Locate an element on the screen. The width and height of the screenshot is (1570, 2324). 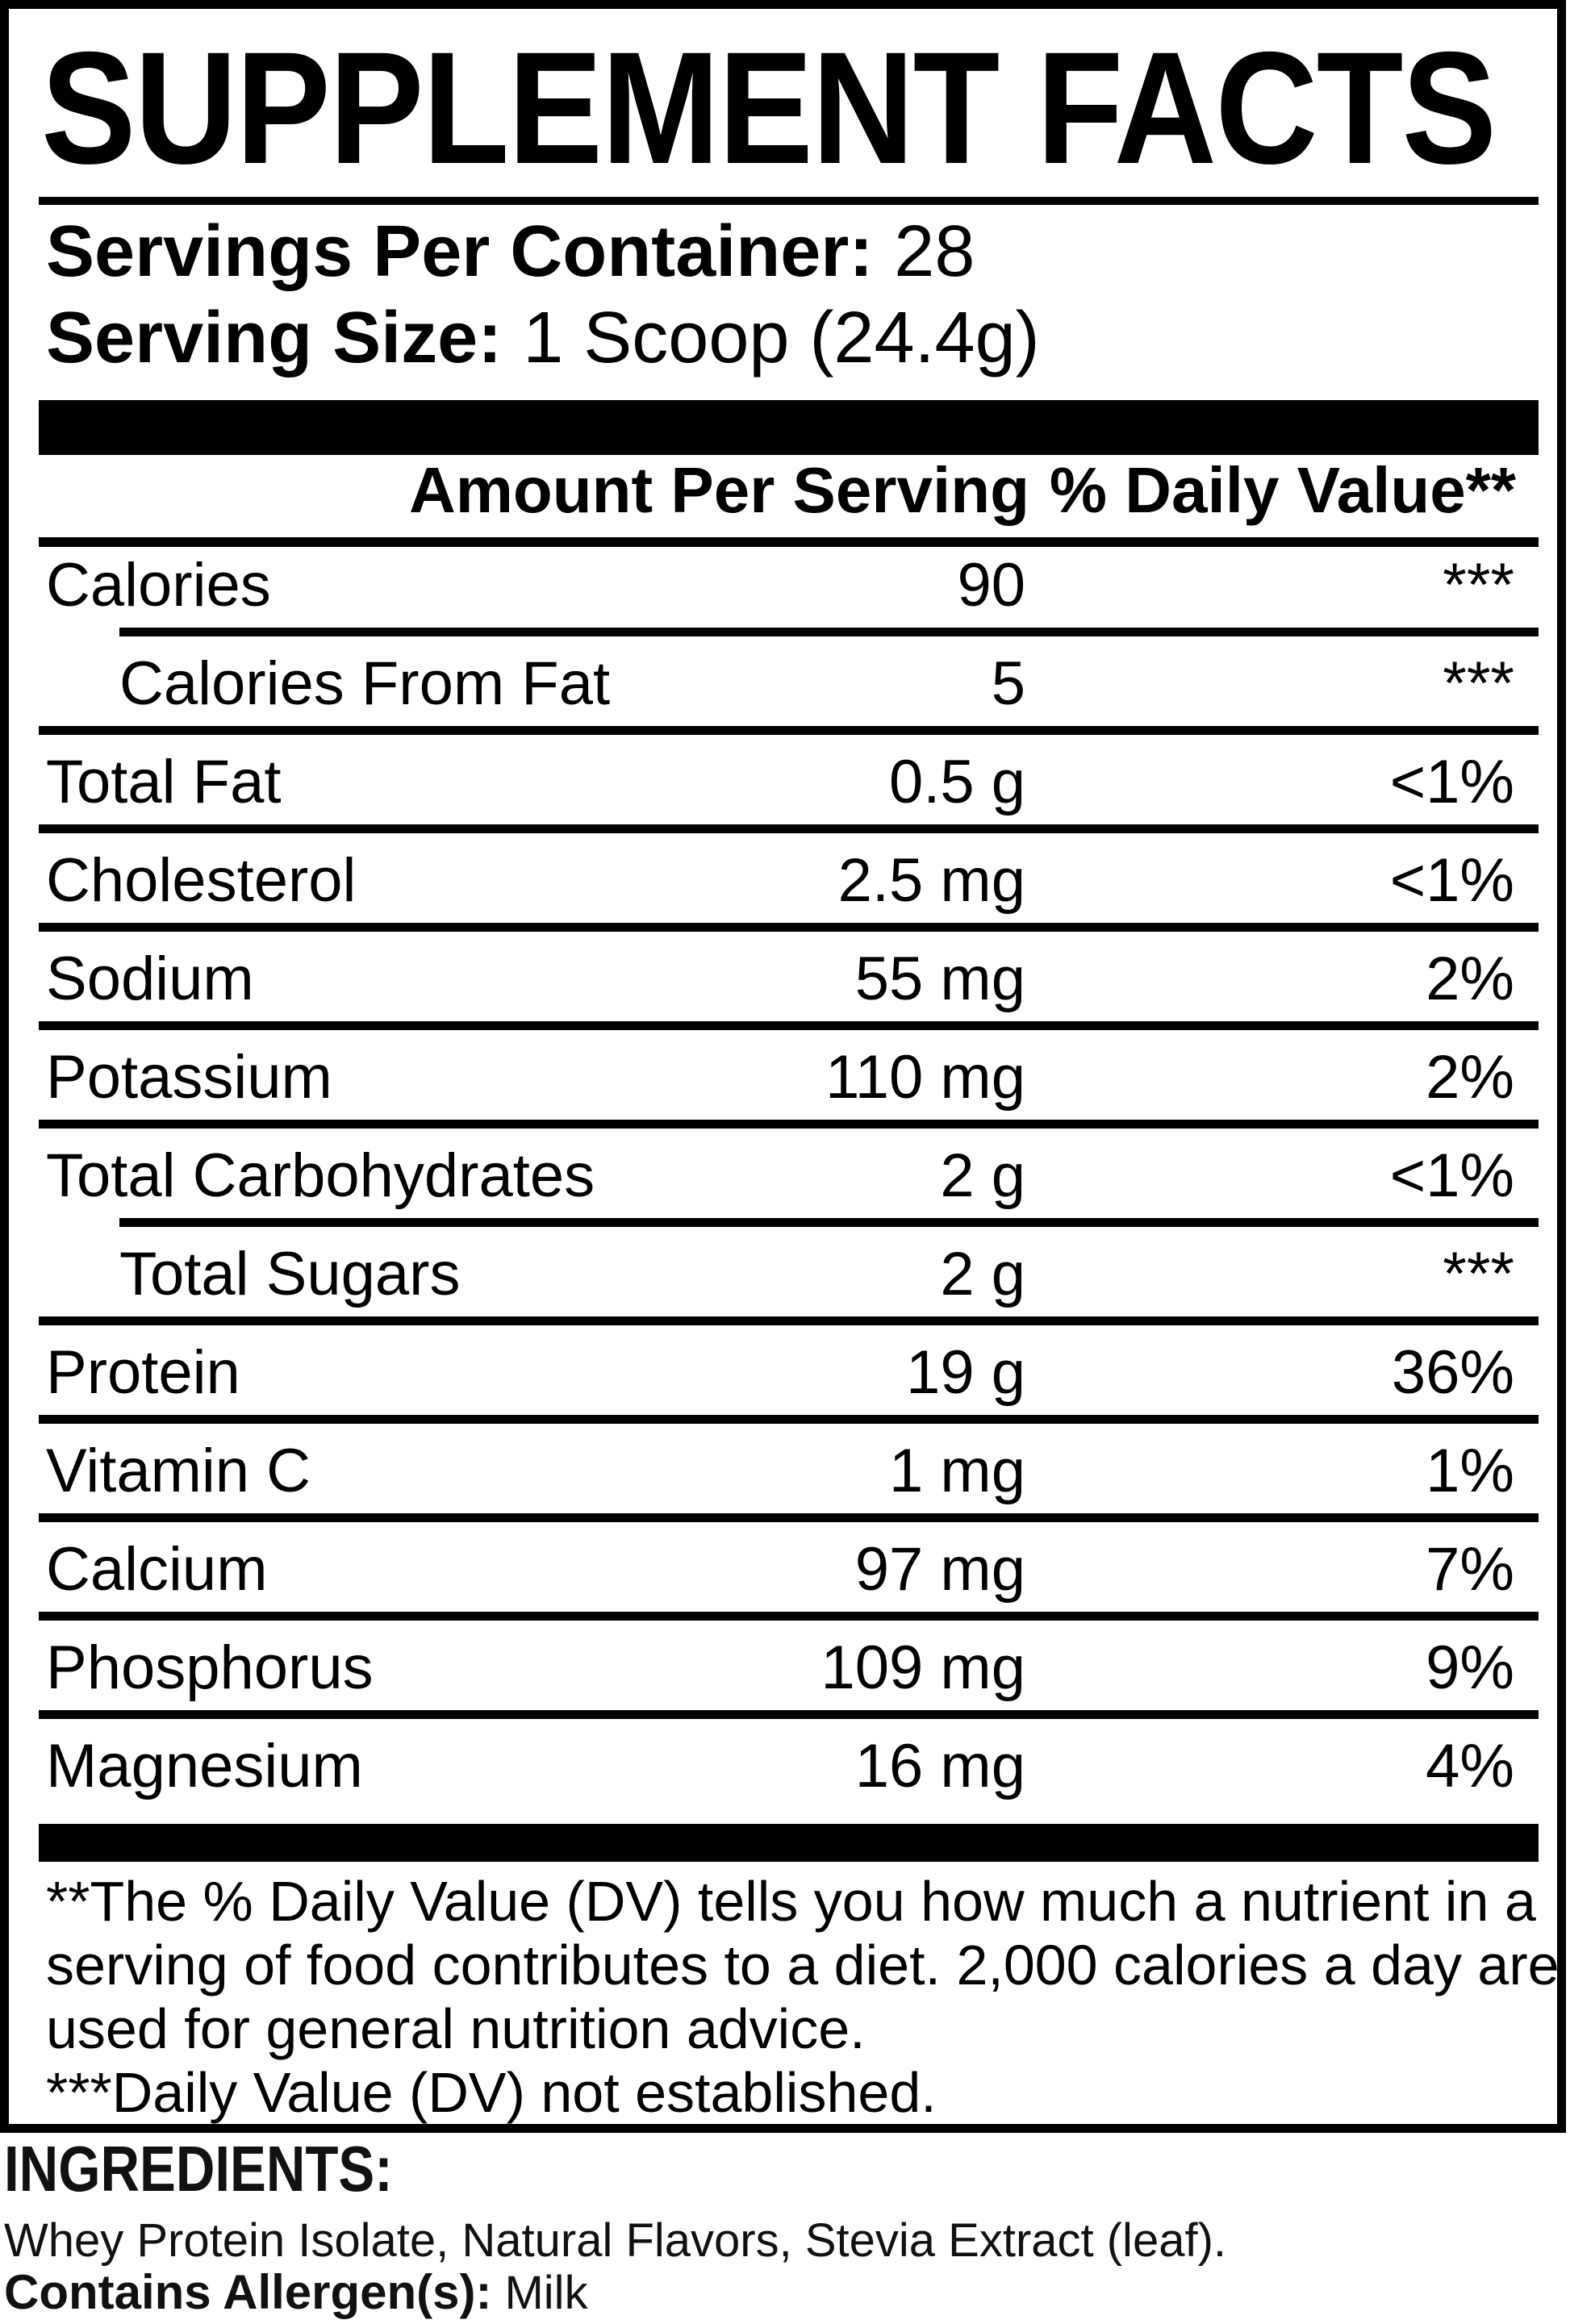
title-divider is located at coordinates (789, 201).